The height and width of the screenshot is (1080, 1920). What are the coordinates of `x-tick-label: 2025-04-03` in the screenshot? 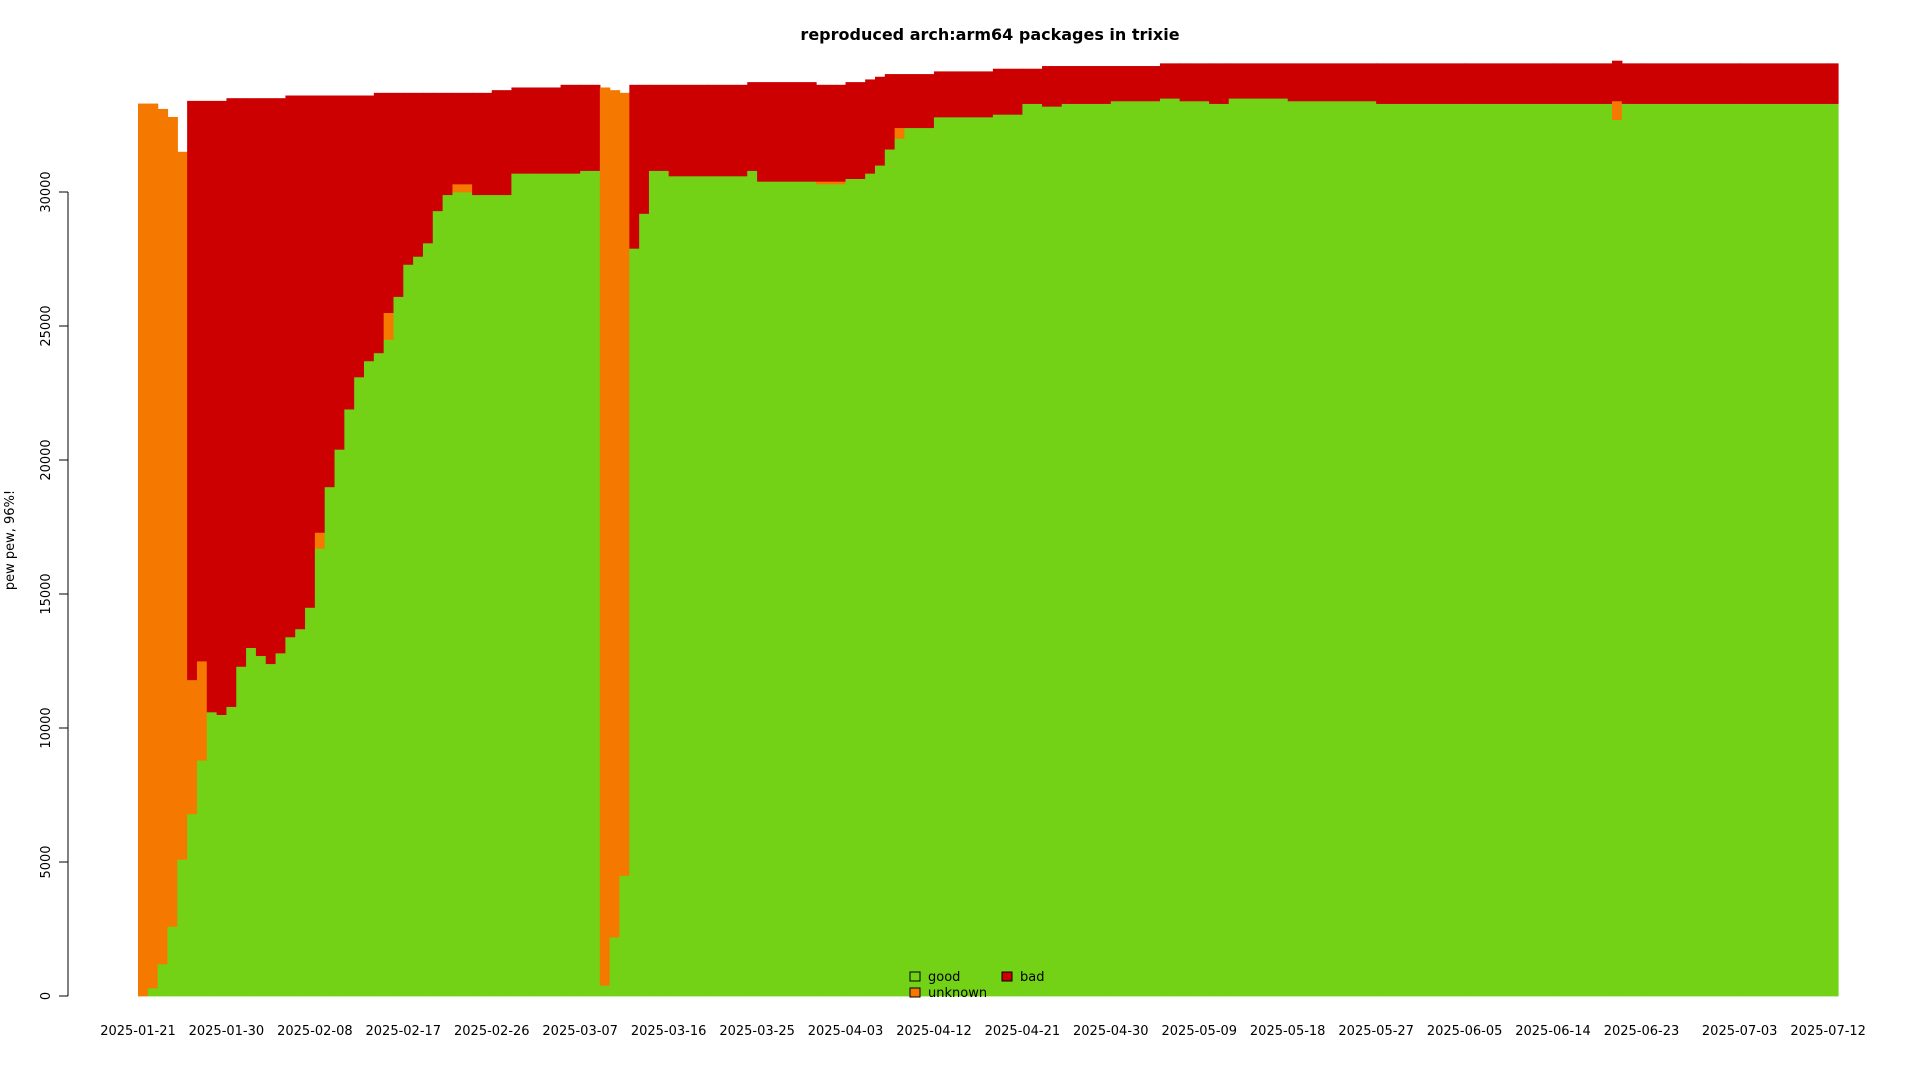 It's located at (846, 1031).